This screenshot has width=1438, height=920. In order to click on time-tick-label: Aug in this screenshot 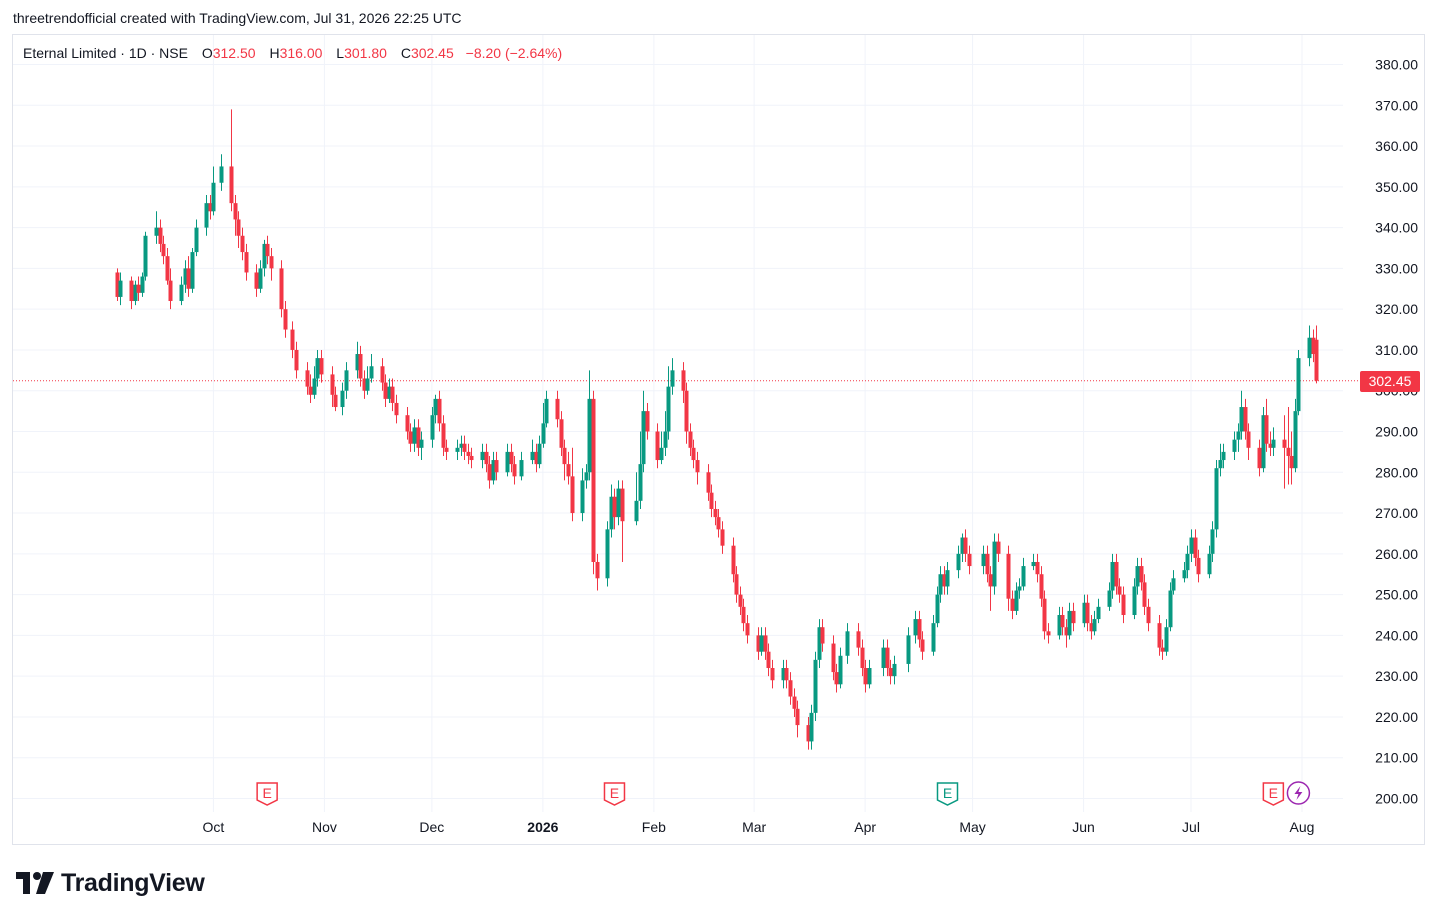, I will do `click(1302, 827)`.